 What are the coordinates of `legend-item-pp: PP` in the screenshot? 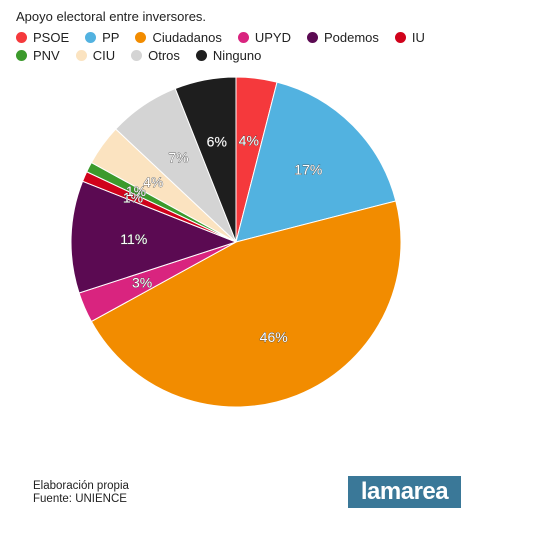 It's located at (102, 37).